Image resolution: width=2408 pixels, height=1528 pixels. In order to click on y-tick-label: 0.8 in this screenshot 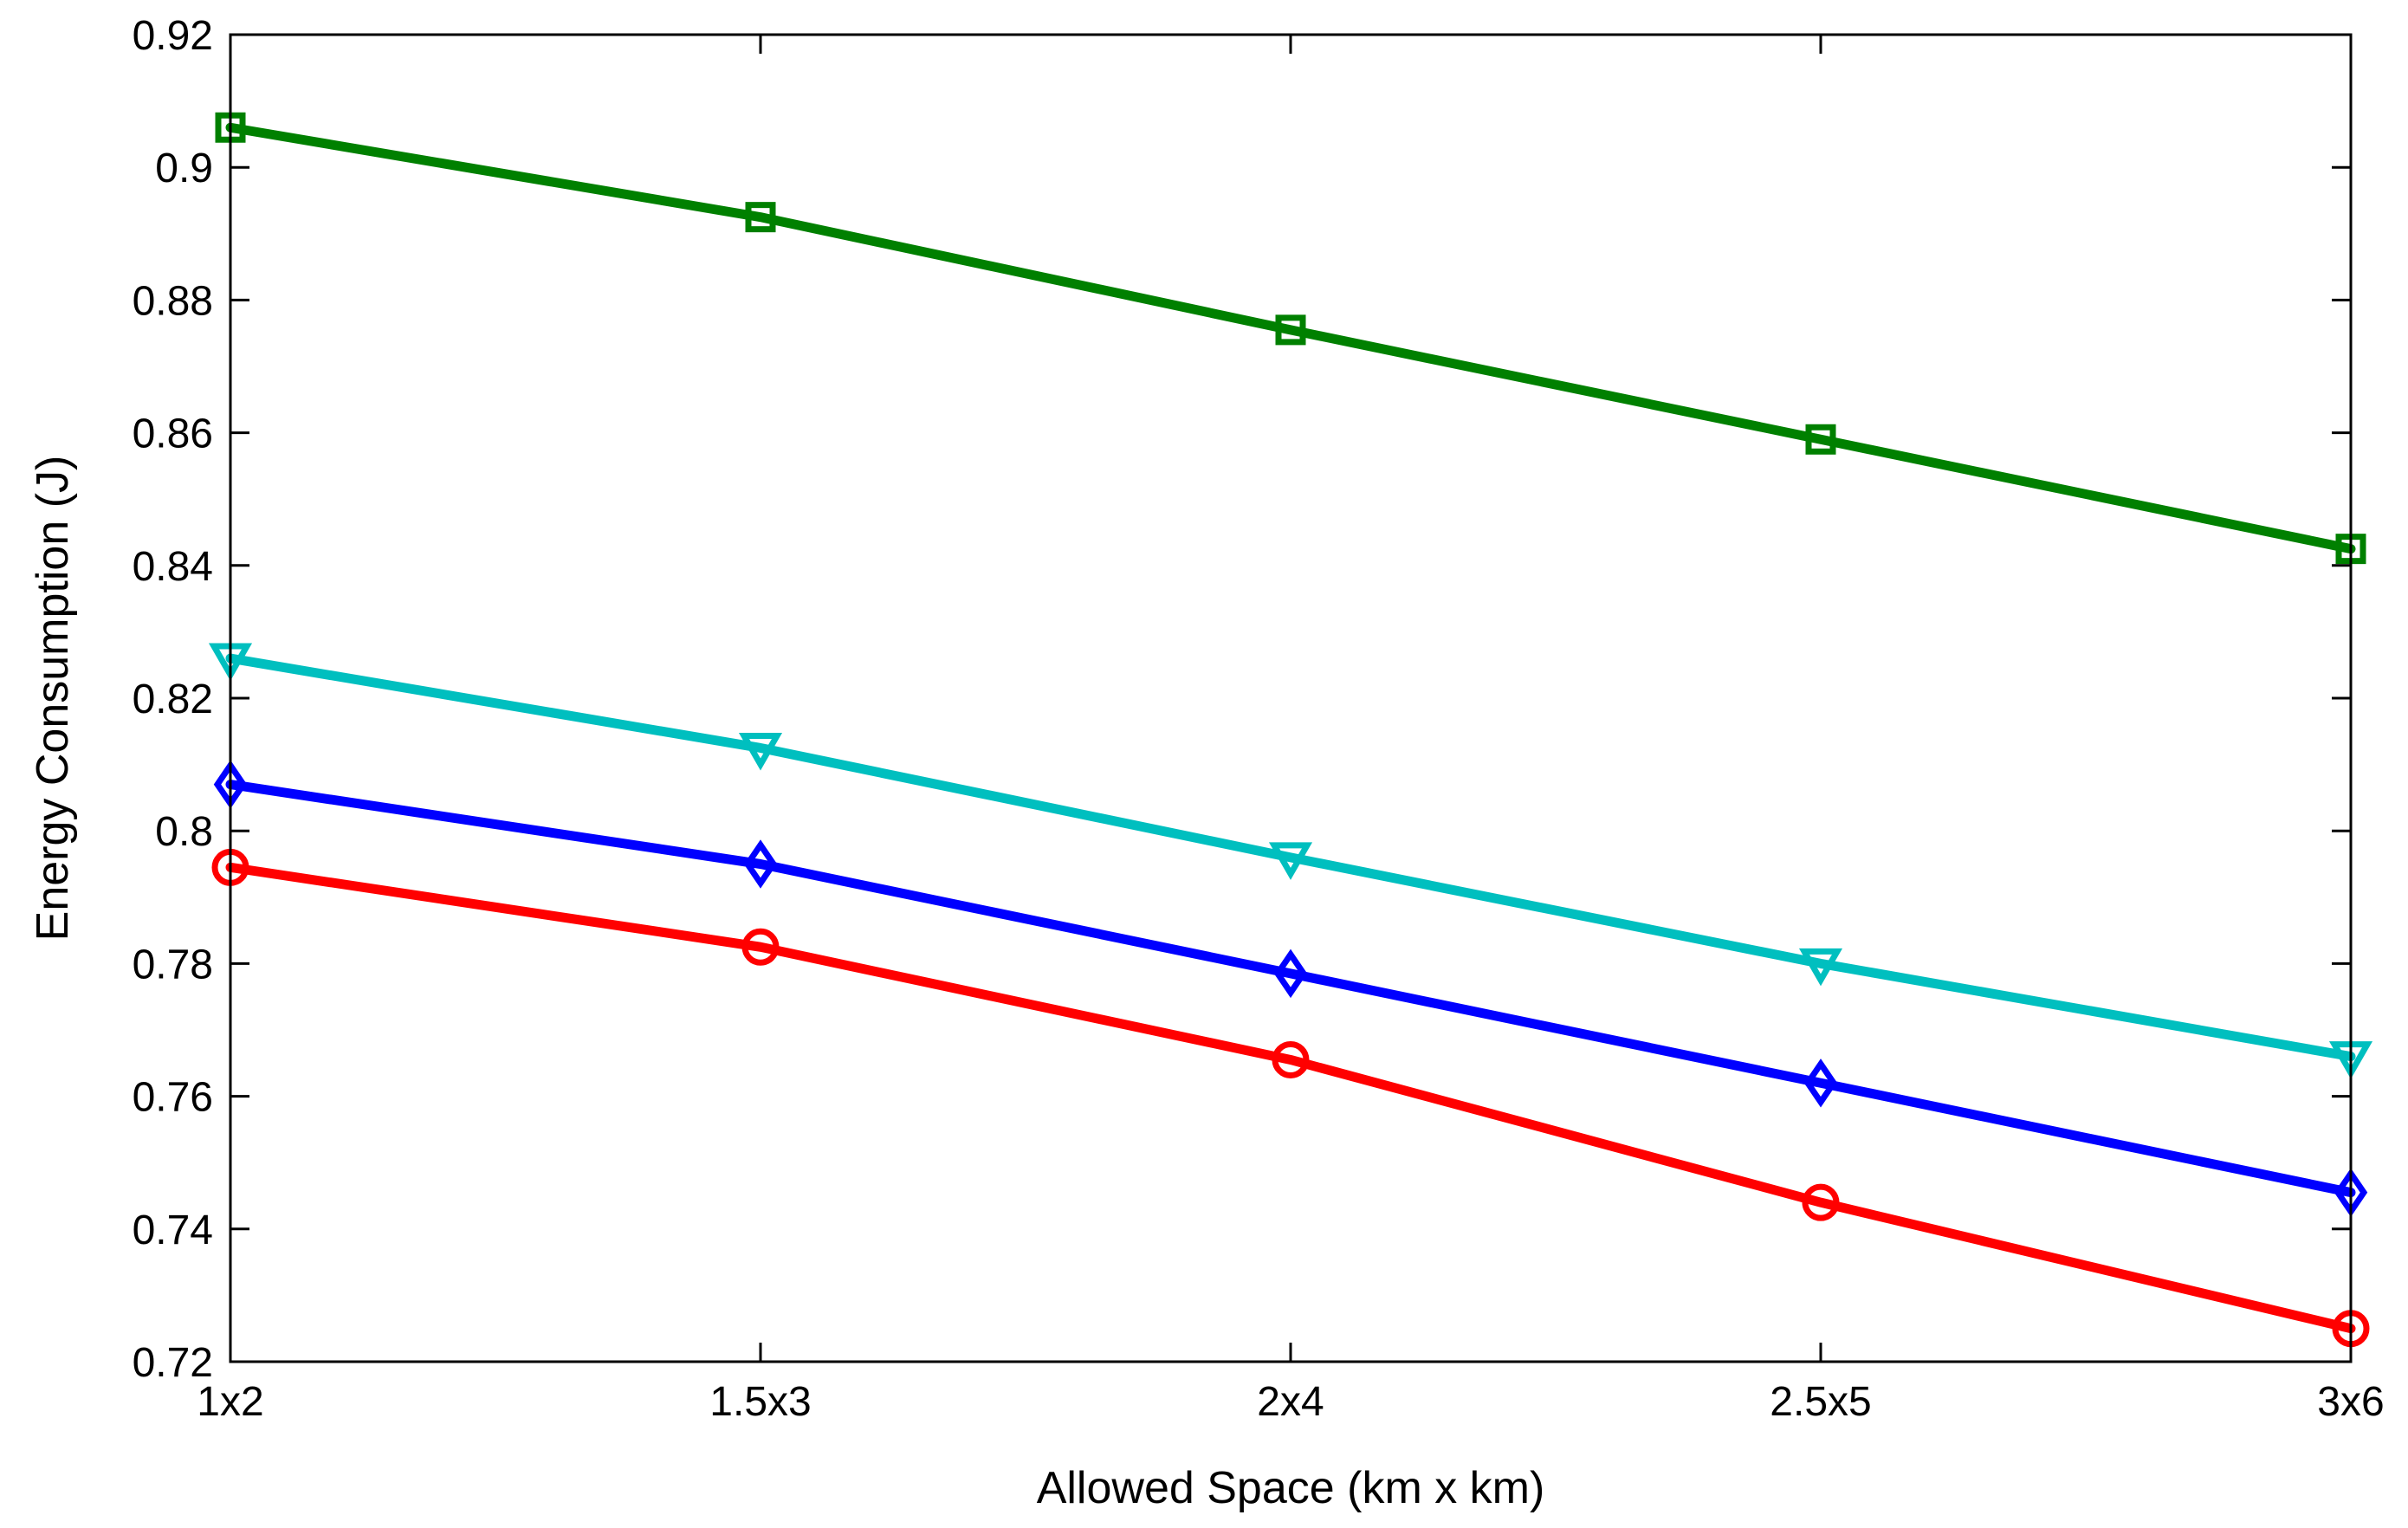, I will do `click(184, 832)`.